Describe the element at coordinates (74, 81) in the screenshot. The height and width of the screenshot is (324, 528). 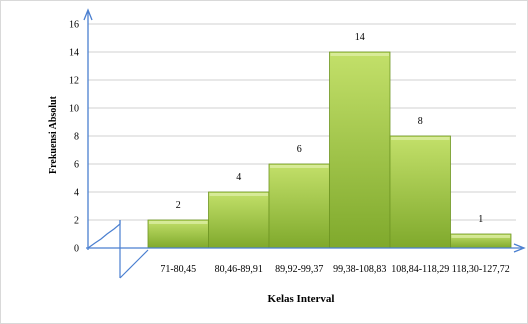
I see `y-tick-label: 12` at that location.